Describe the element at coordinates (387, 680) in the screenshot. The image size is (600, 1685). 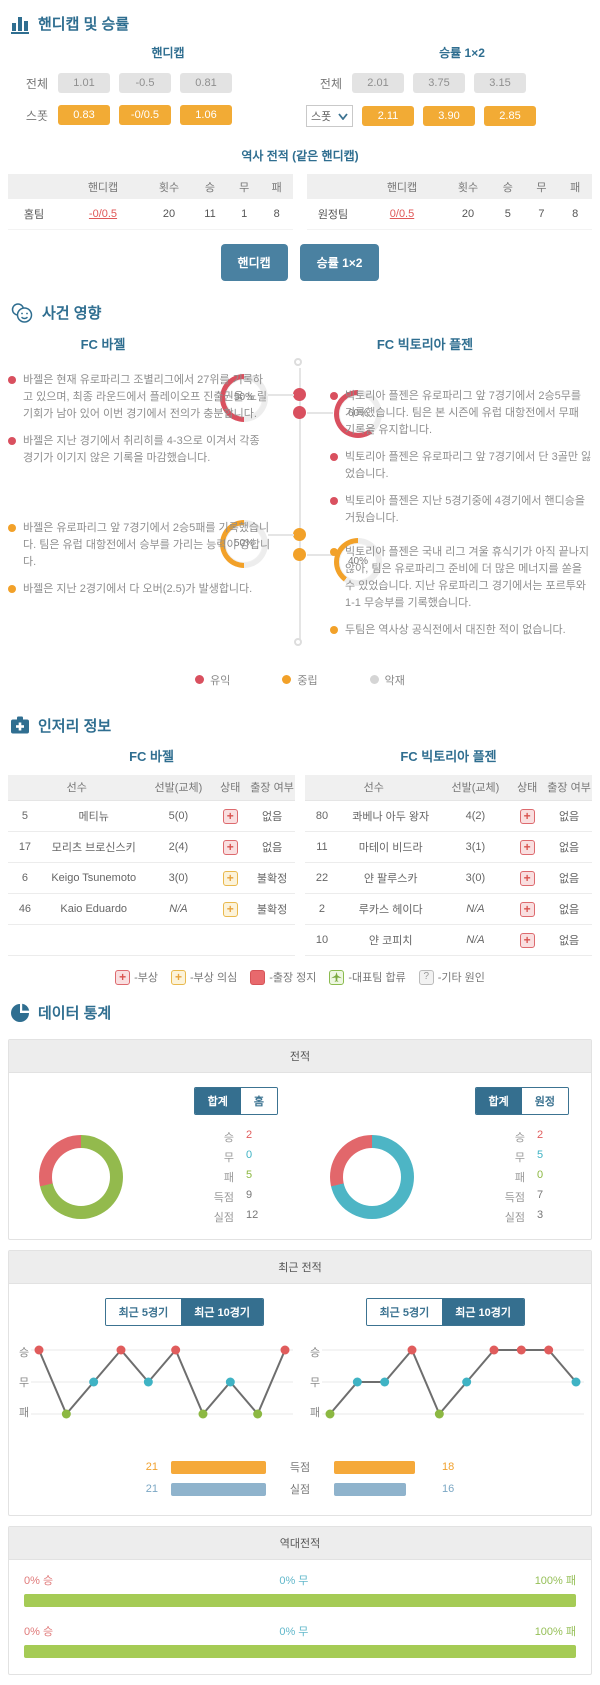
I see `legend-negative: 악재` at that location.